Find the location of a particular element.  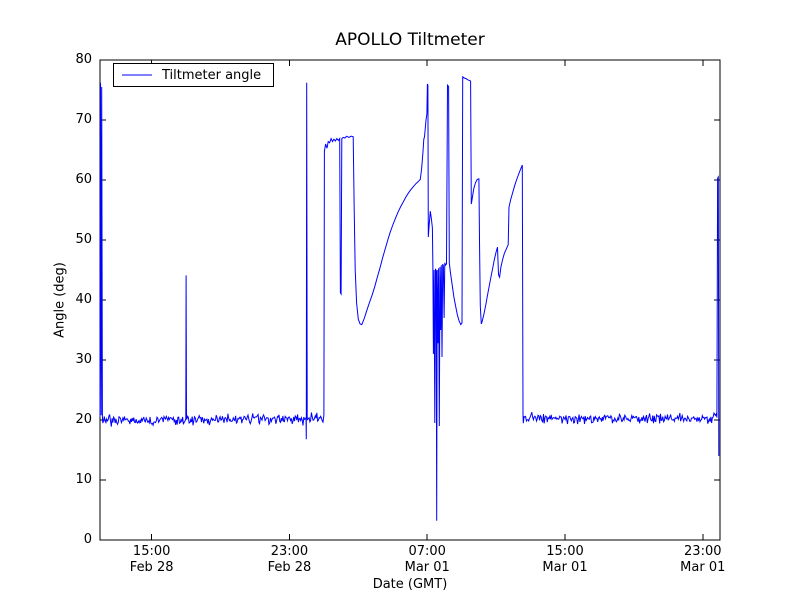

y-tick-label: 60 is located at coordinates (83, 179).